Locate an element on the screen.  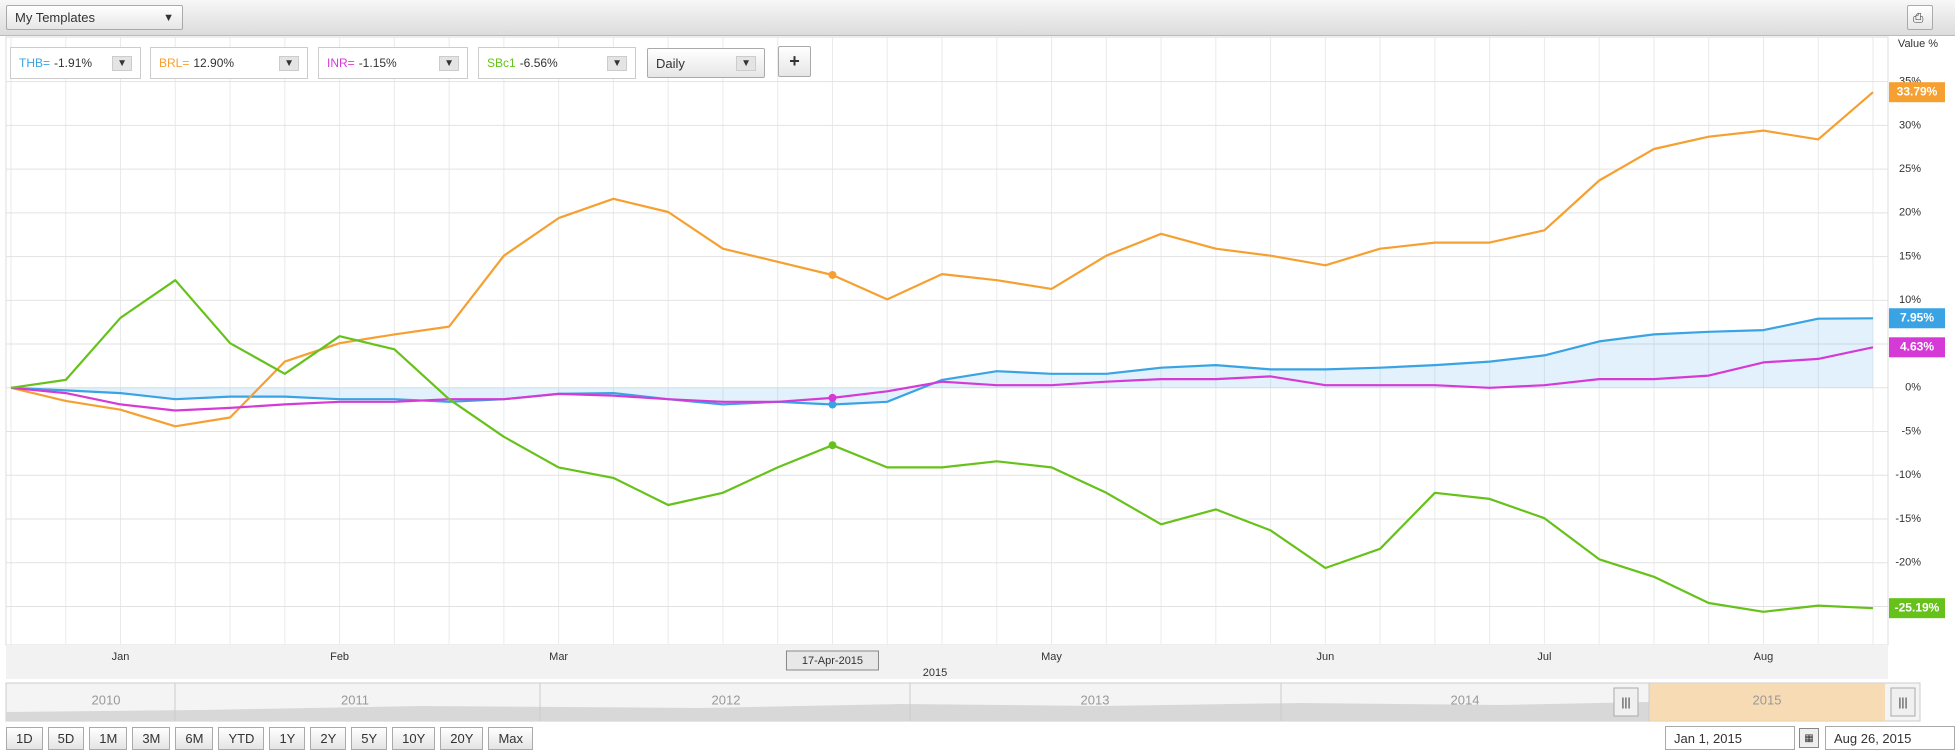
x-tick-label: Jun is located at coordinates (1325, 657).